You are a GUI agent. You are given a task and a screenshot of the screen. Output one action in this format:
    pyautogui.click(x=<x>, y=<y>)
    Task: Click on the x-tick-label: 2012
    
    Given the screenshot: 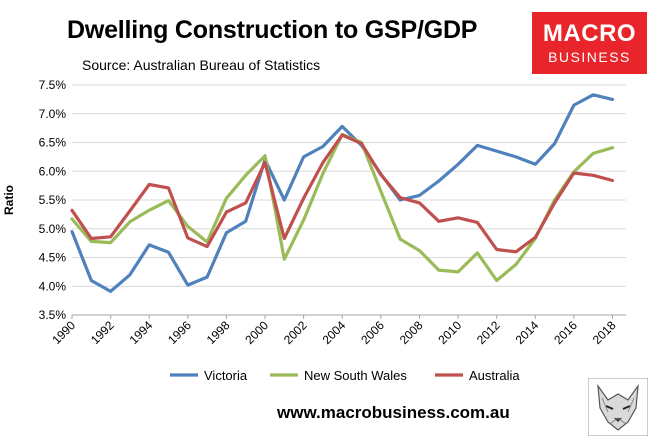 What is the action you would take?
    pyautogui.click(x=488, y=332)
    